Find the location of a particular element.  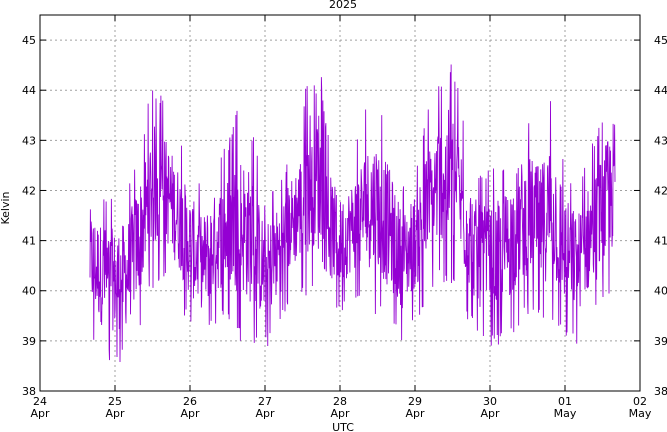

x-tick-label-day: 29 is located at coordinates (415, 401).